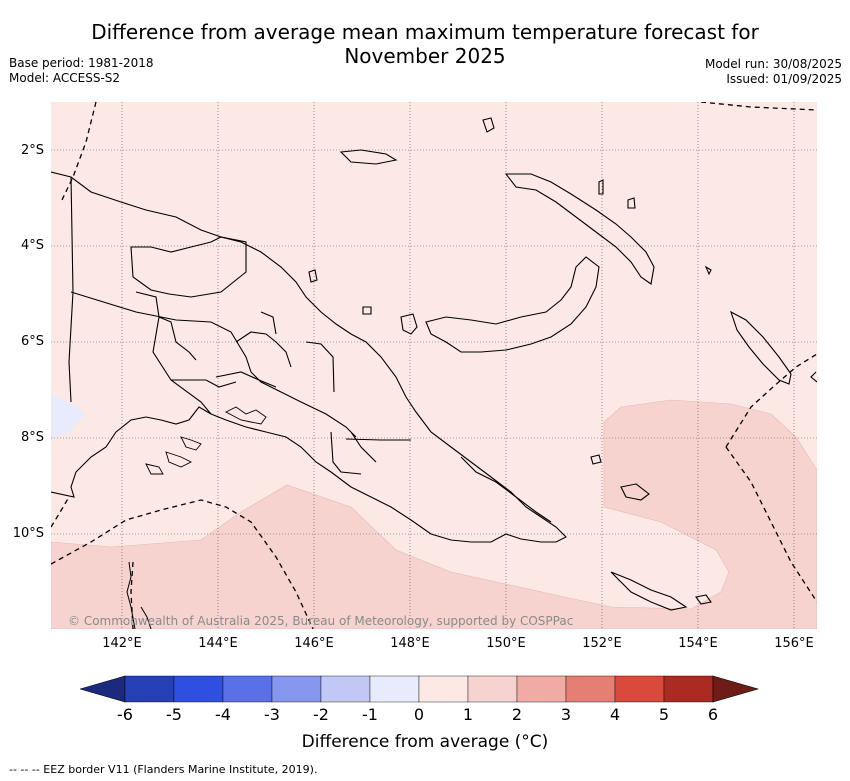  What do you see at coordinates (517, 714) in the screenshot?
I see `colorbar-tick-label: 2` at bounding box center [517, 714].